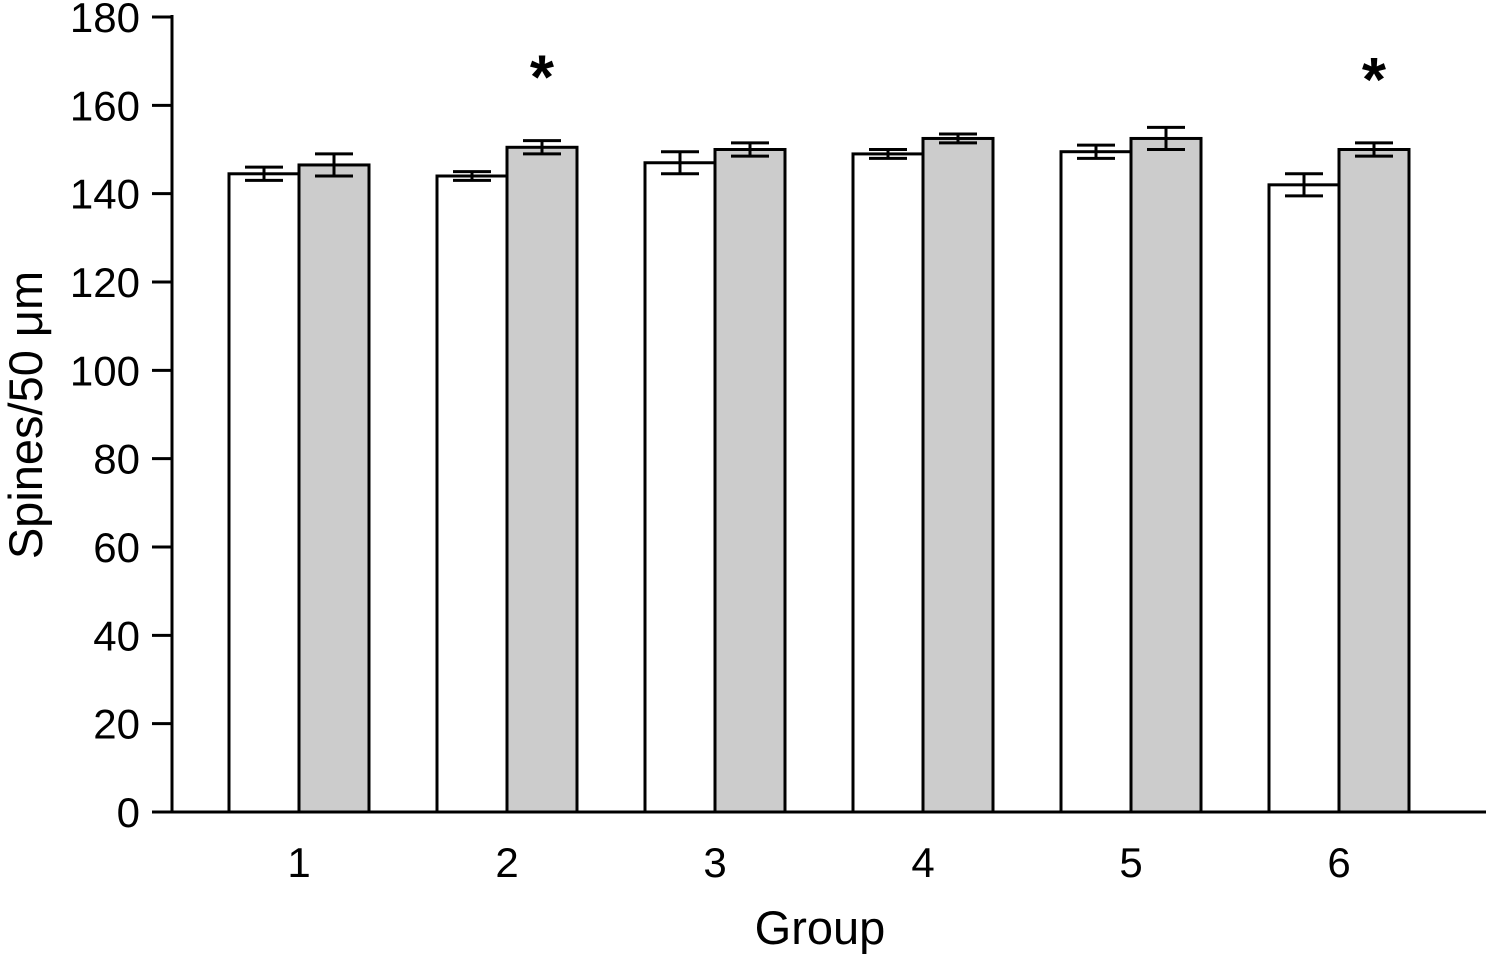 The width and height of the screenshot is (1486, 954). Describe the element at coordinates (264, 493) in the screenshot. I see `bar-group1-white-bars` at that location.